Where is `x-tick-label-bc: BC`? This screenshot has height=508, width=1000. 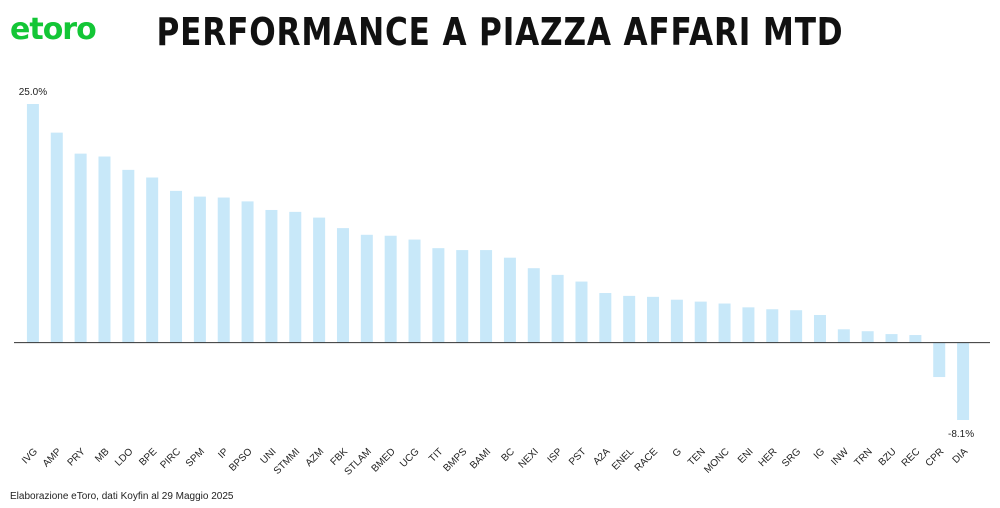
x-tick-label-bc: BC is located at coordinates (508, 455).